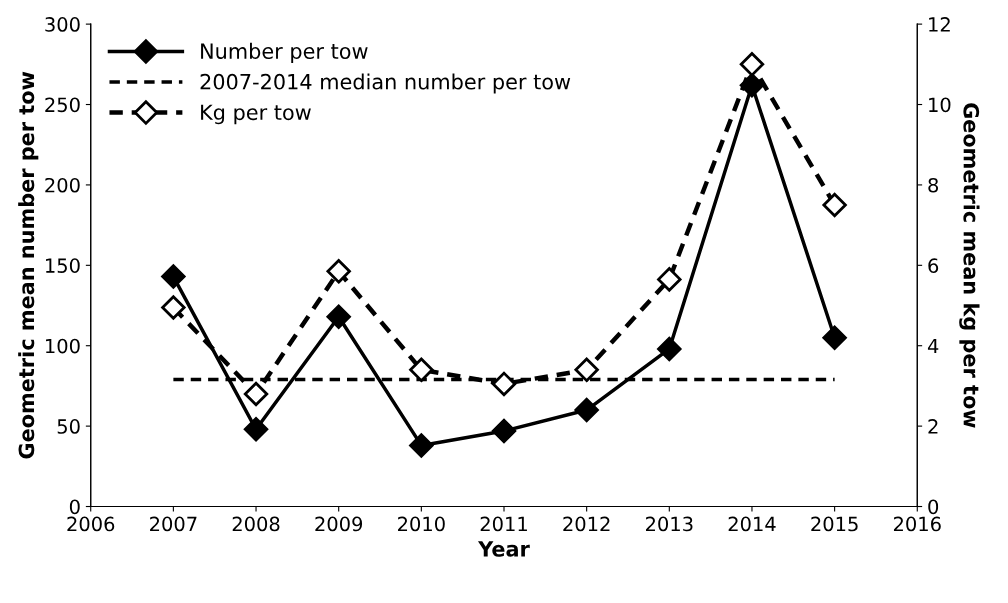 This screenshot has height=603, width=1008. Describe the element at coordinates (339, 524) in the screenshot. I see `x-tick-label: 2009` at that location.